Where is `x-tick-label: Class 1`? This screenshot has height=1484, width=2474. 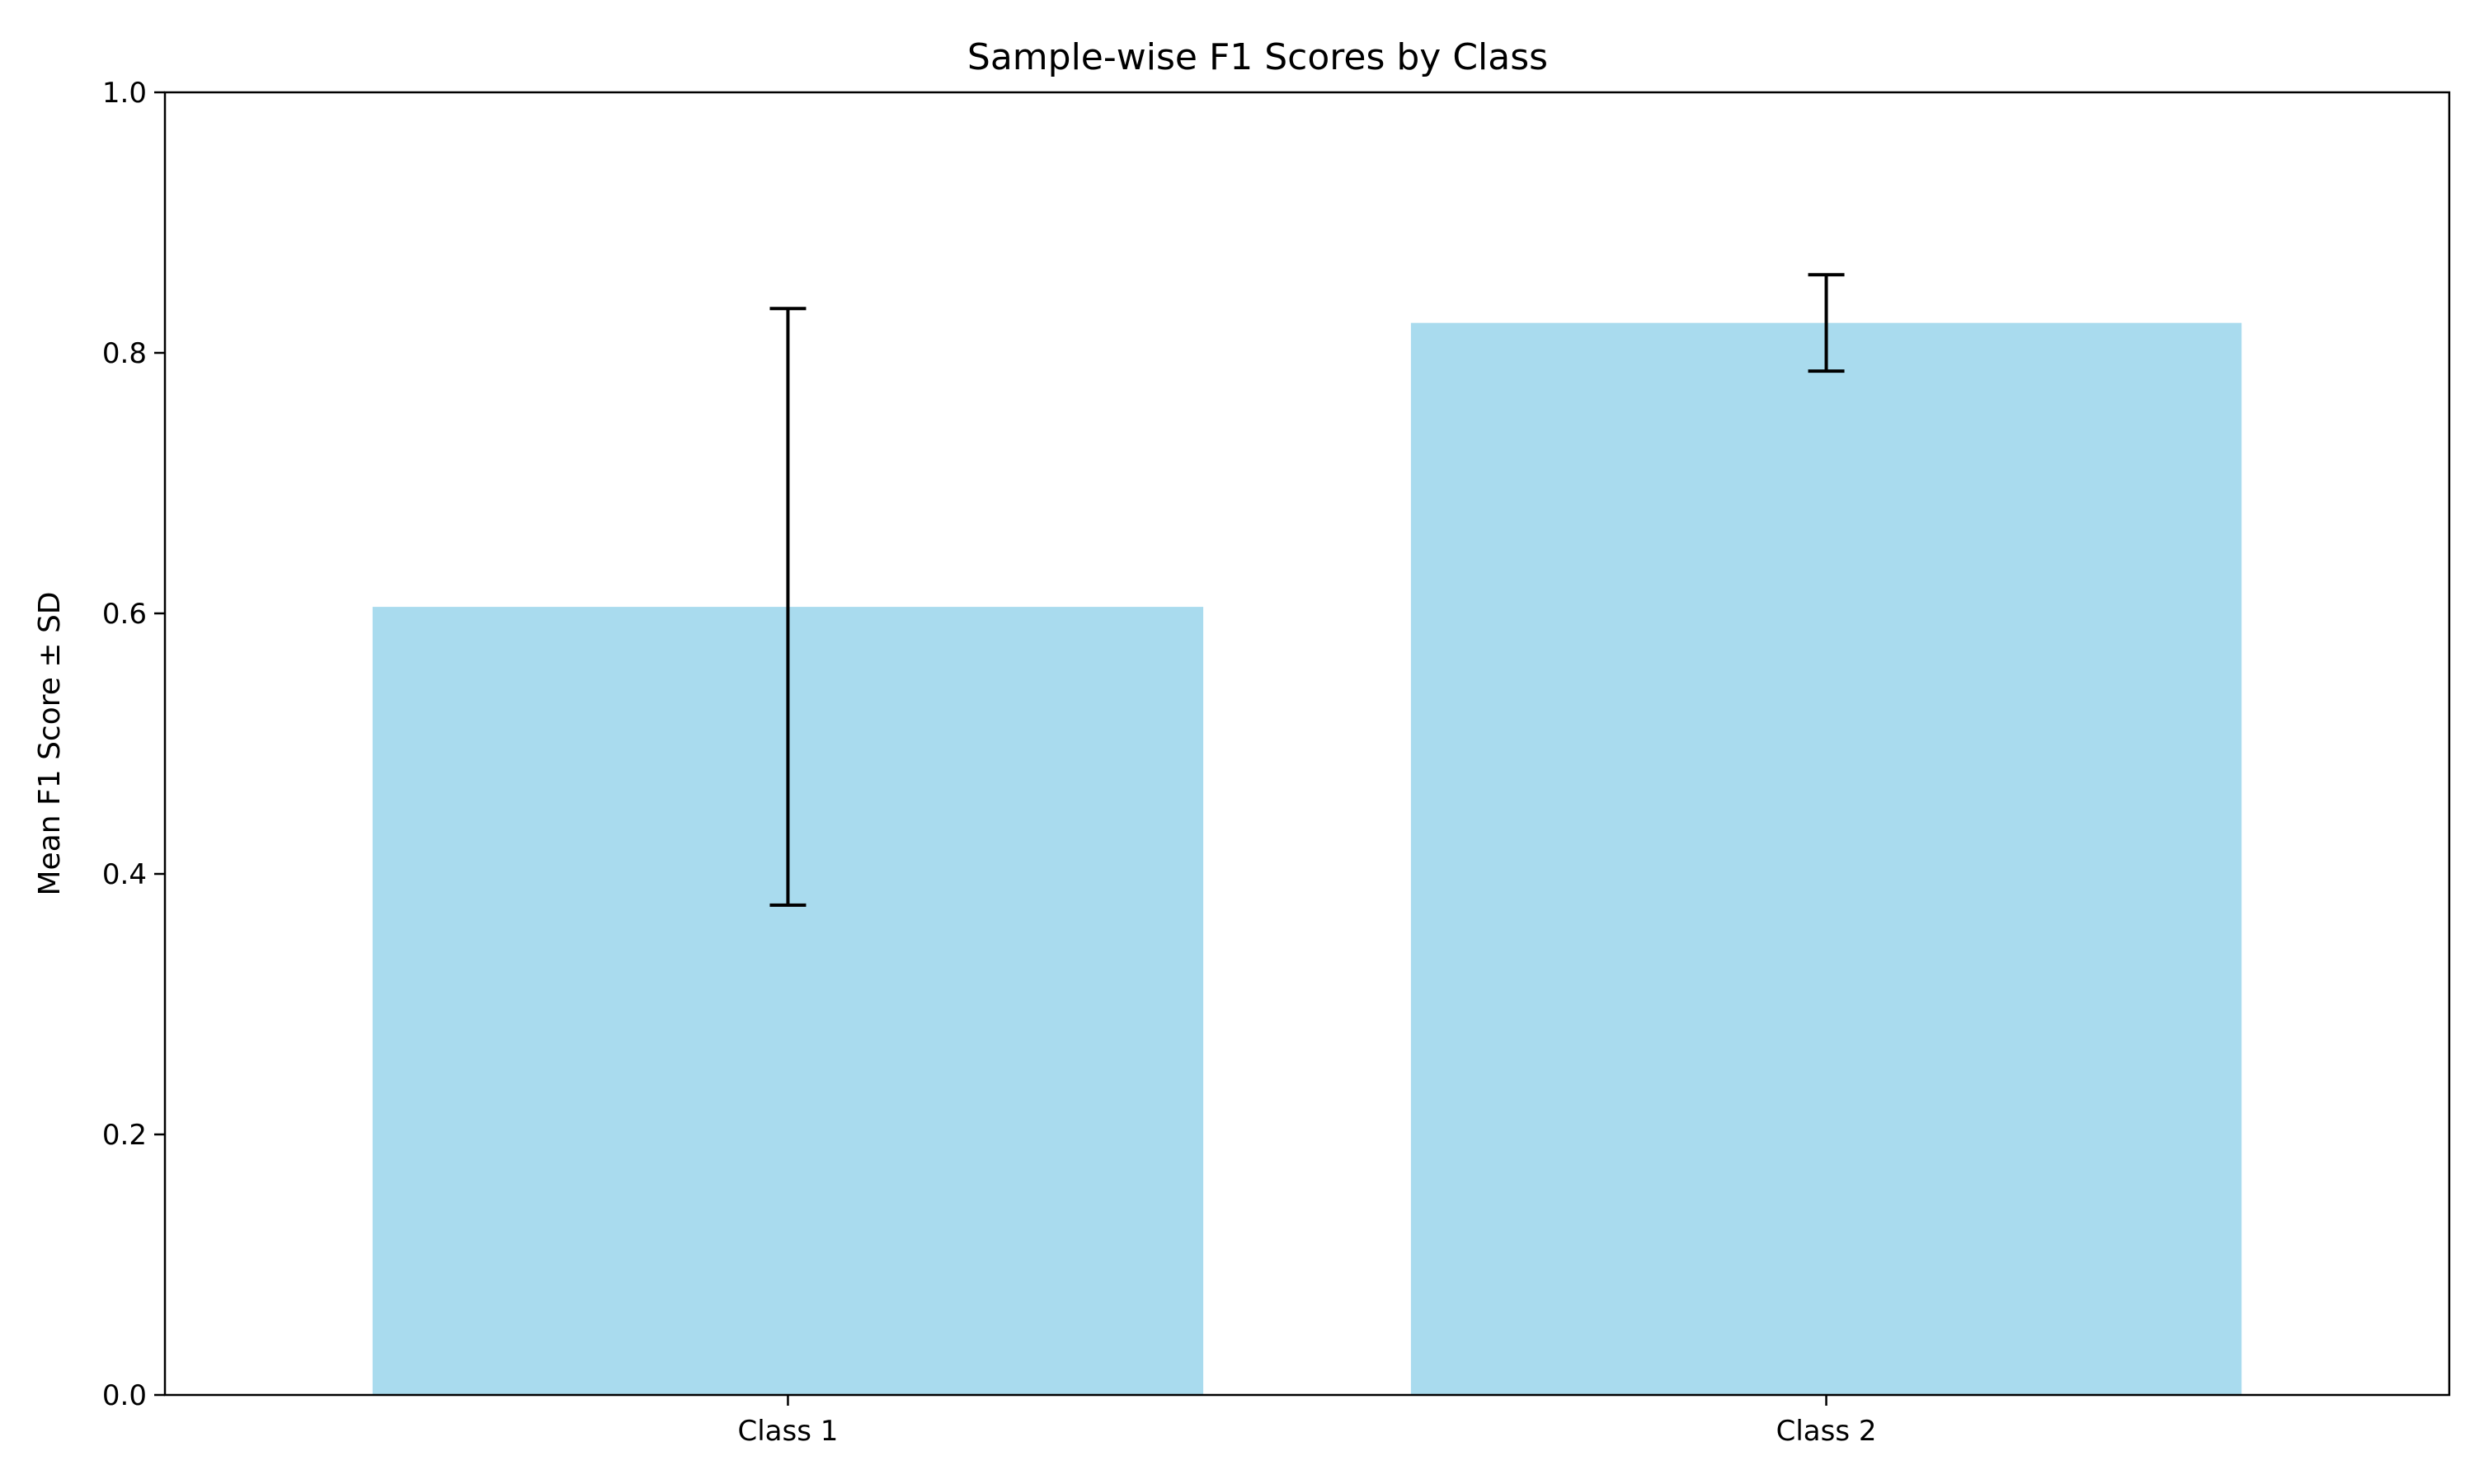 x-tick-label: Class 1 is located at coordinates (788, 1431).